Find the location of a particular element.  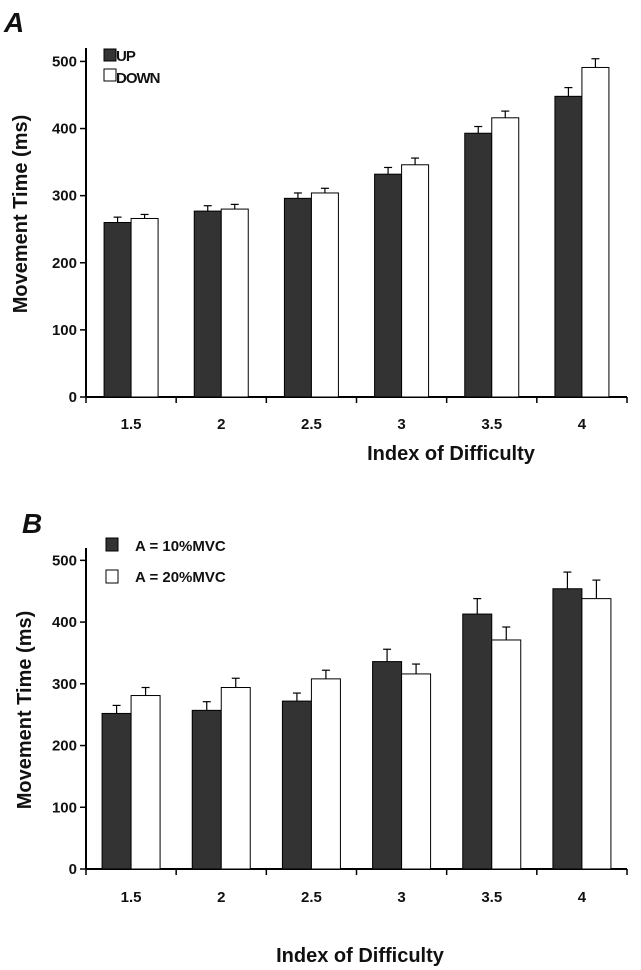

y-axis-title-b: Movement Time (ms) is located at coordinates (25, 710).